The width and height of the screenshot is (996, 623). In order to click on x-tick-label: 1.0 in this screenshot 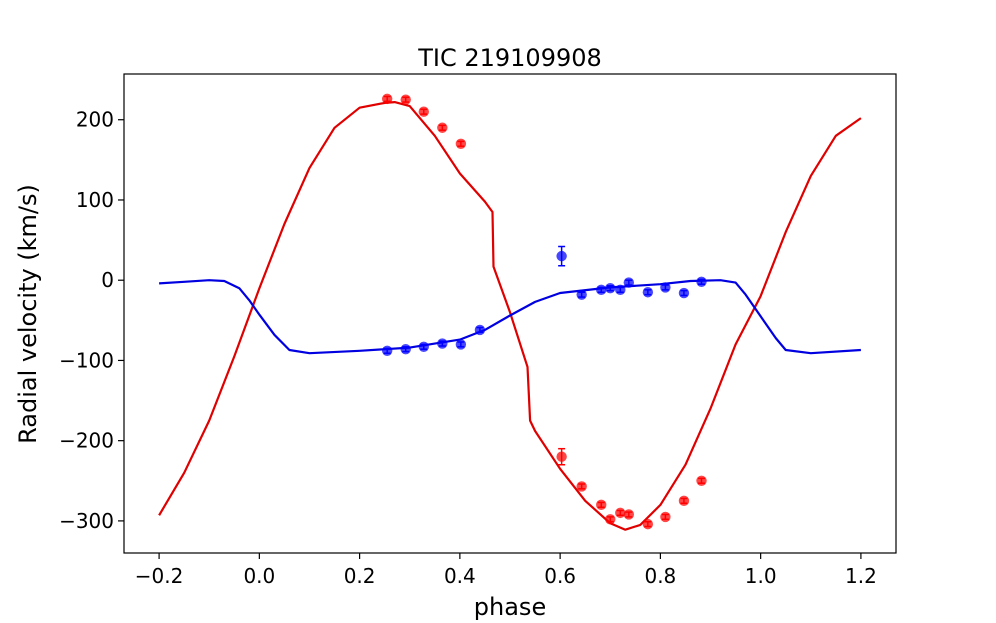, I will do `click(761, 576)`.